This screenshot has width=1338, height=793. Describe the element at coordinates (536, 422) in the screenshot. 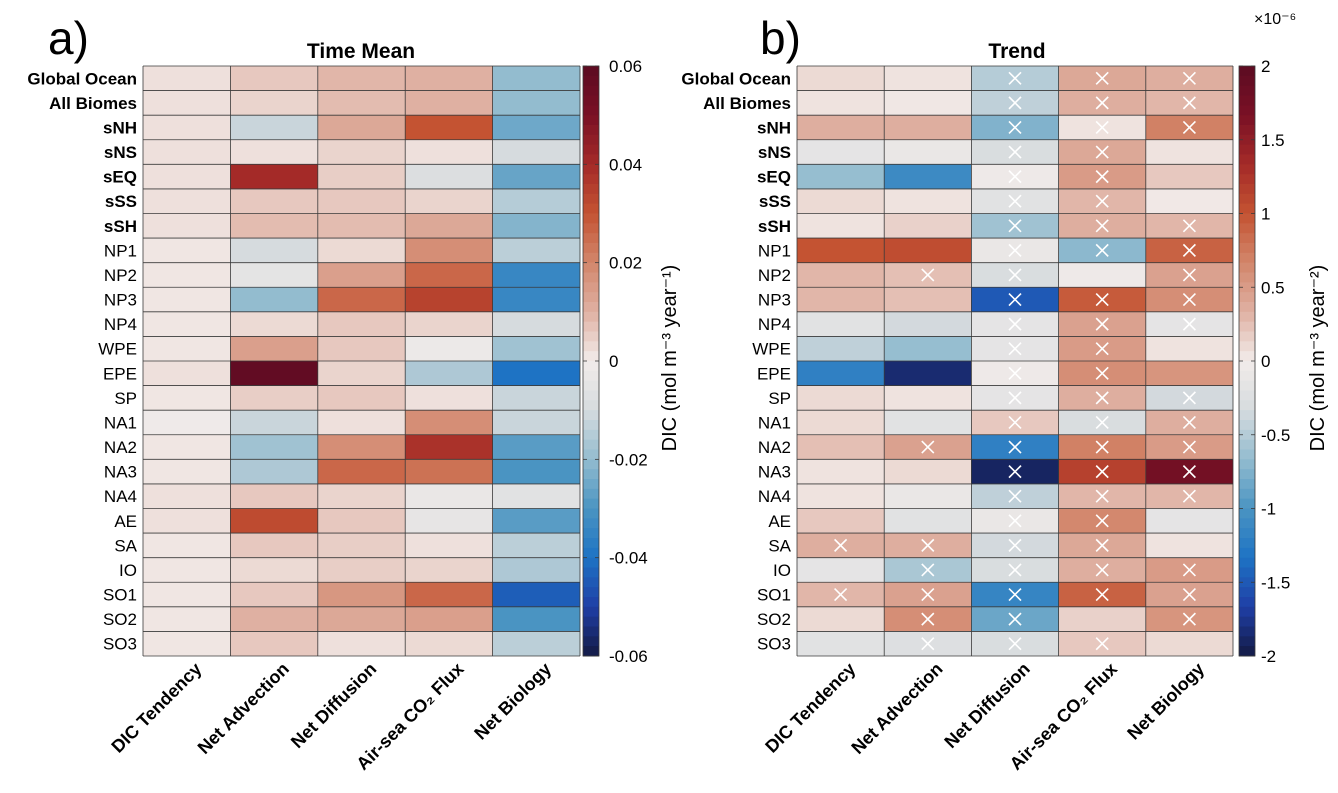

I see `heatmap-cell-na1-net-biology` at that location.